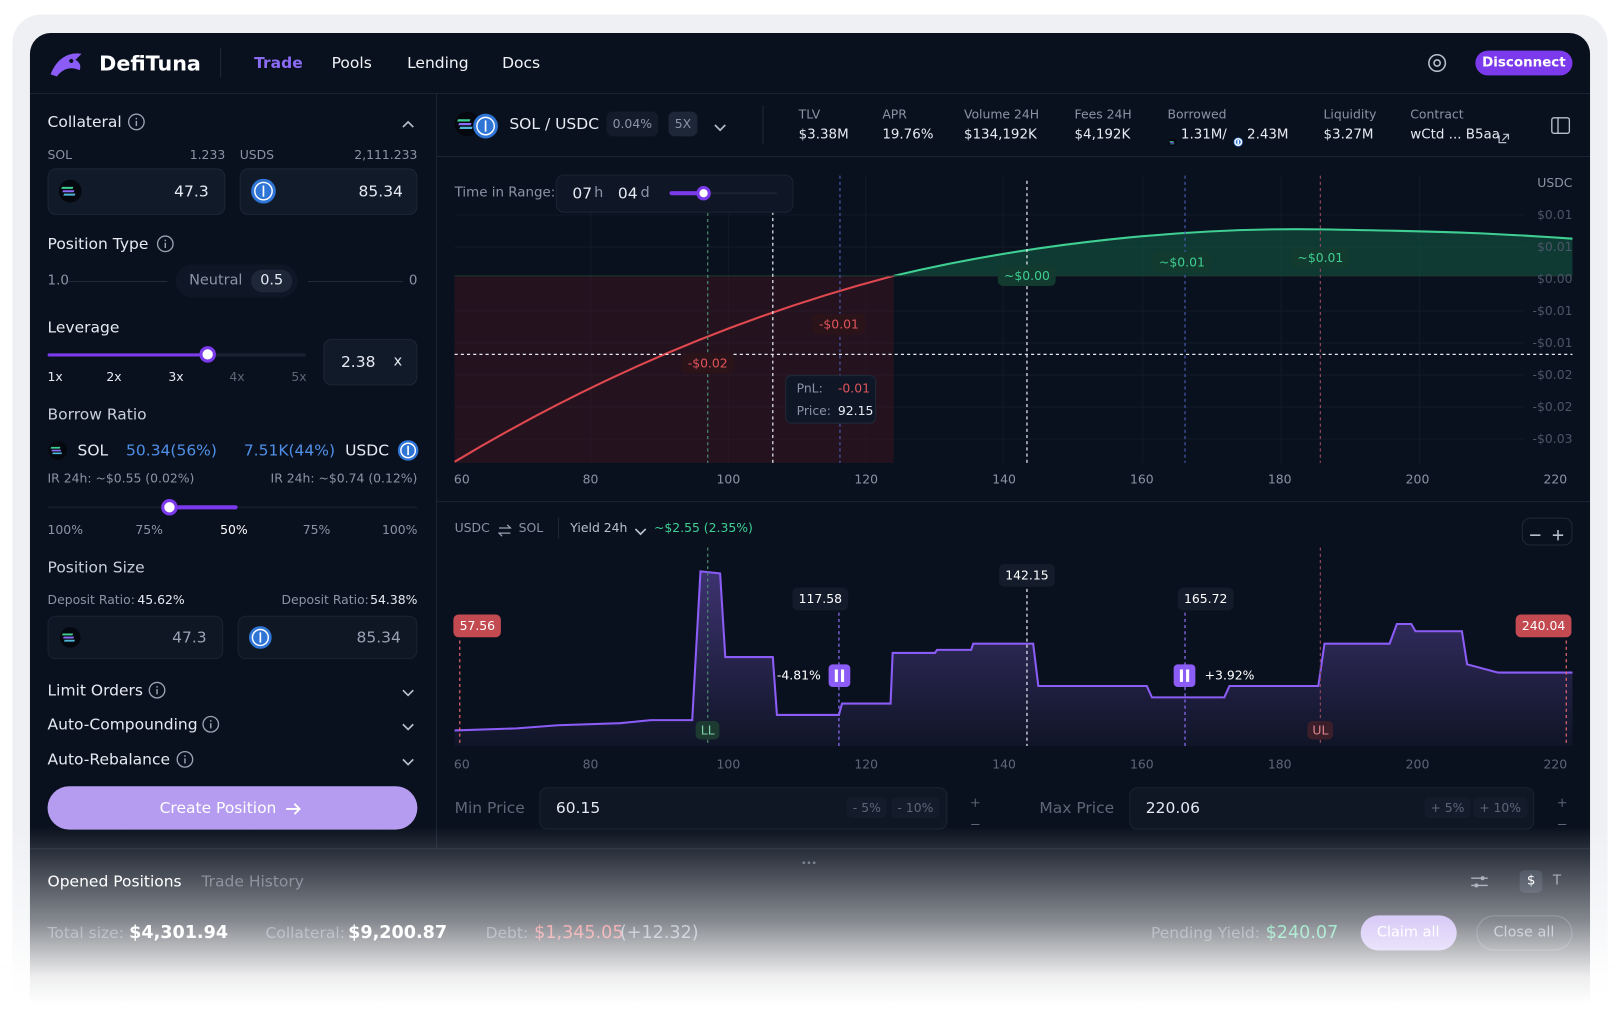  I want to click on x-tick-label: 80, so click(590, 764).